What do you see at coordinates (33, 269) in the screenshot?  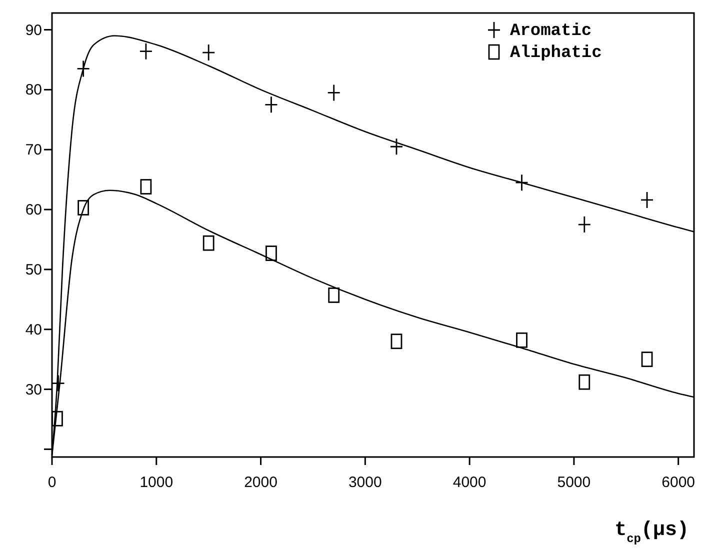 I see `y-tick-label: 50` at bounding box center [33, 269].